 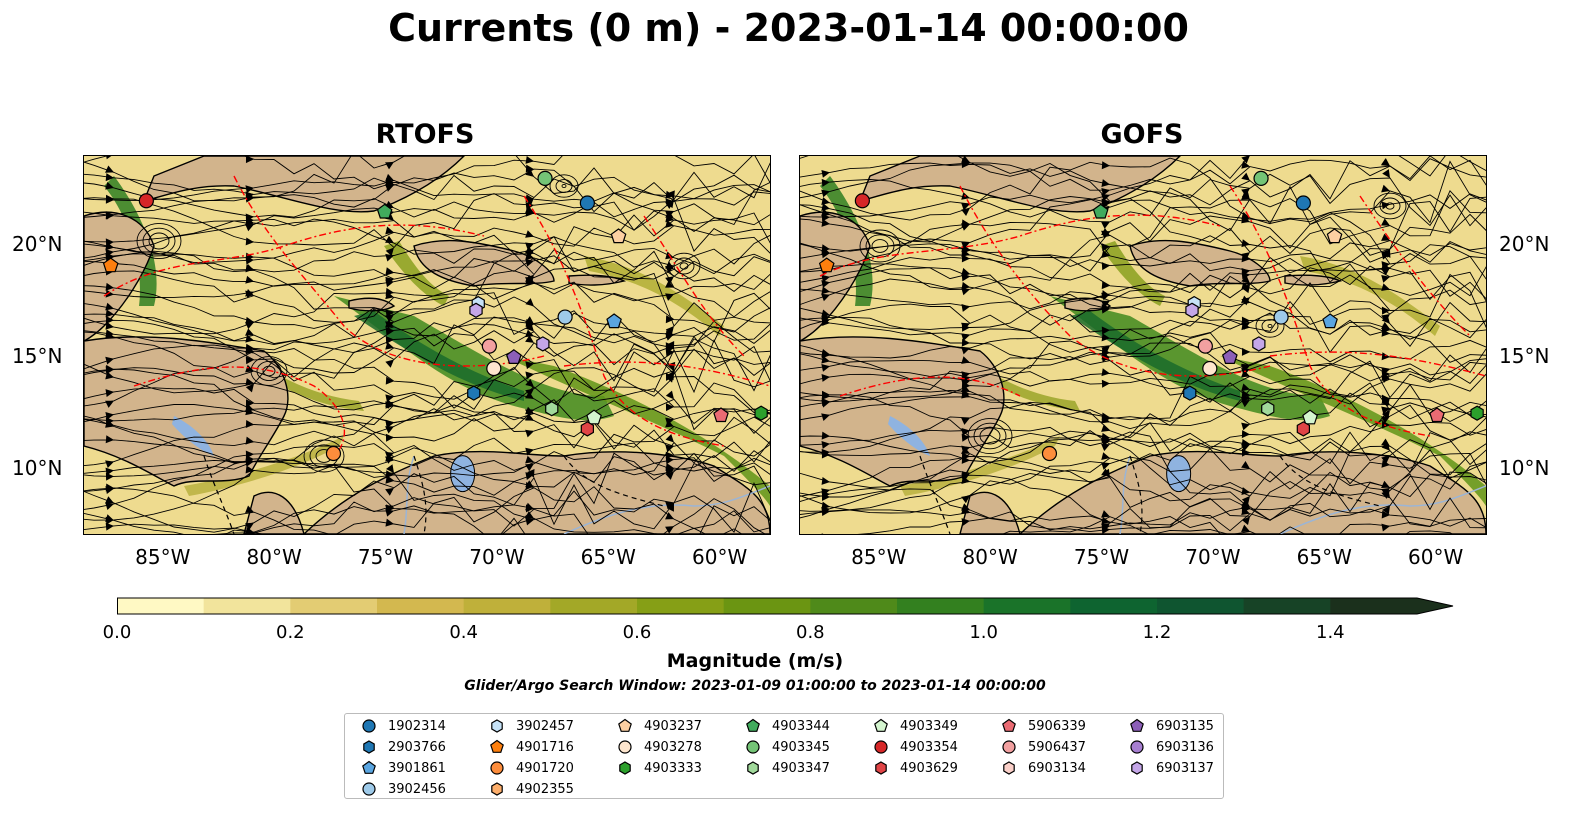 What do you see at coordinates (915, 768) in the screenshot?
I see `legend-item: 4903629` at bounding box center [915, 768].